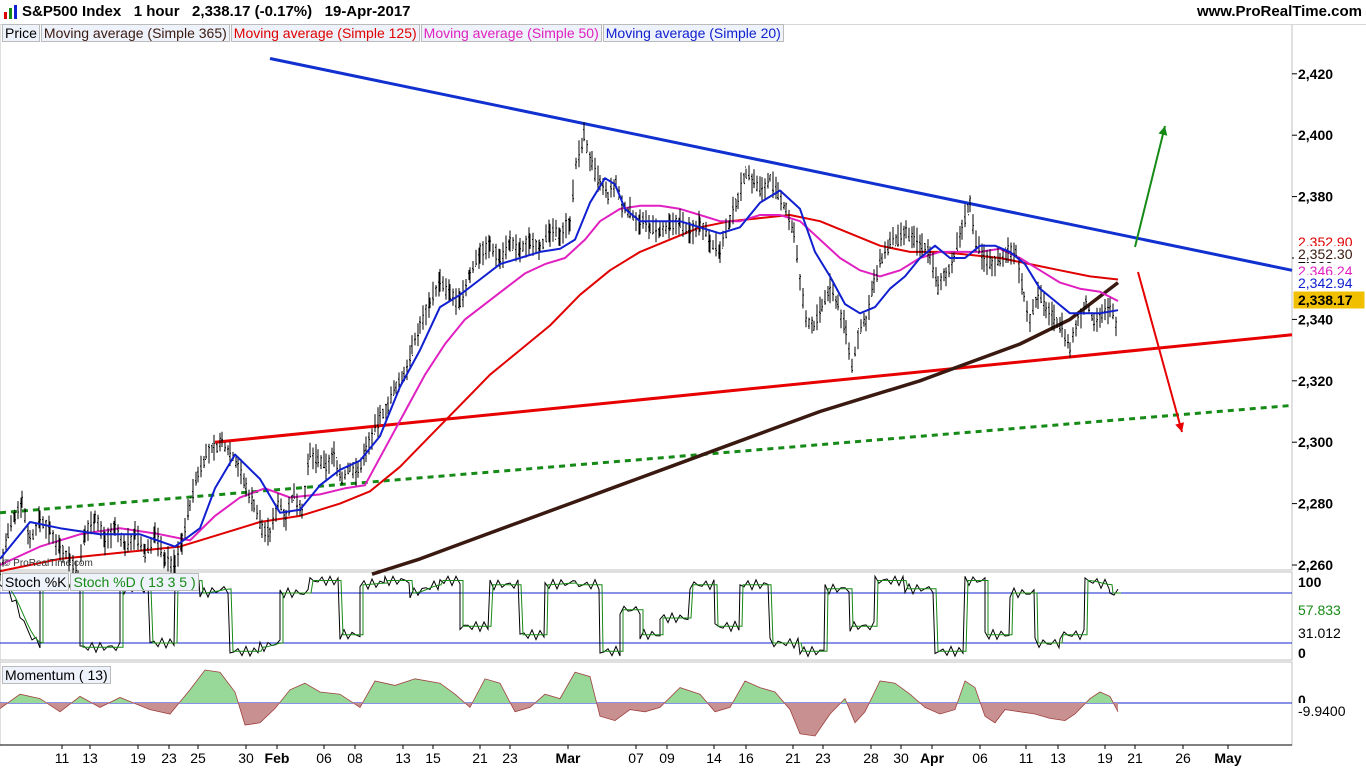 Image resolution: width=1366 pixels, height=768 pixels. What do you see at coordinates (646, 616) in the screenshot?
I see `stoch-panel` at bounding box center [646, 616].